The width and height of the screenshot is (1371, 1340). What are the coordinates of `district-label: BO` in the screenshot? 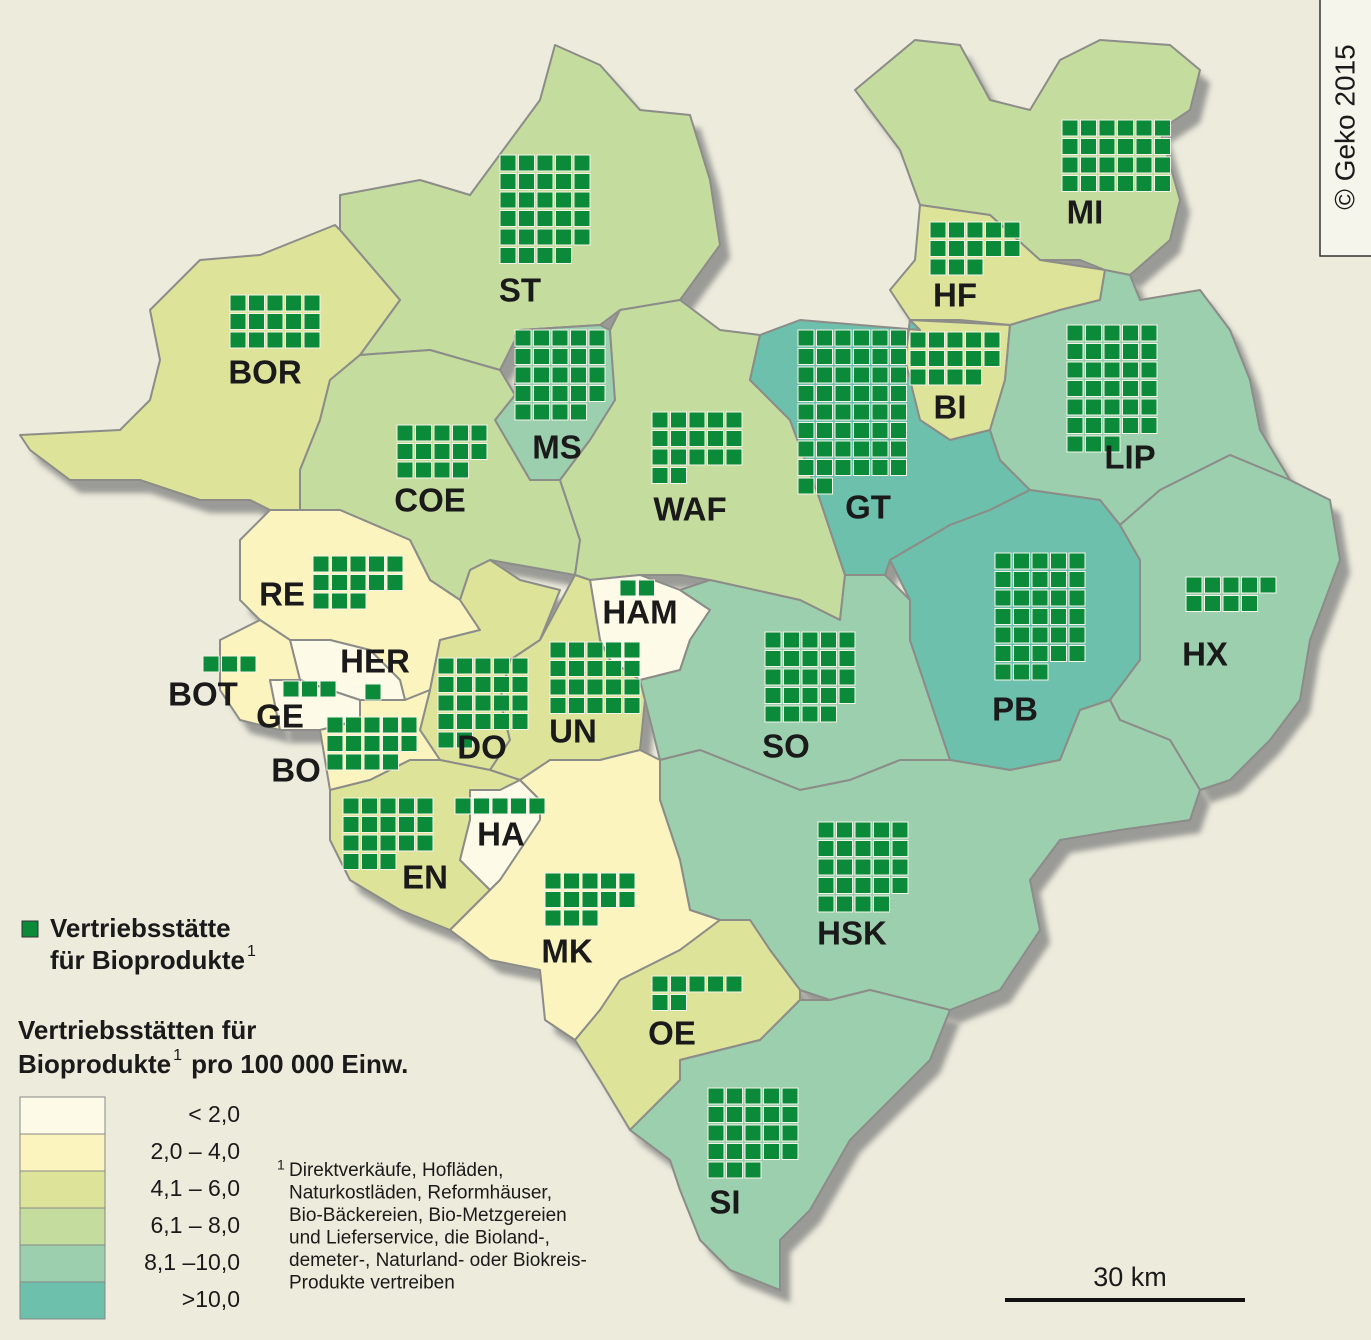 It's located at (296, 770).